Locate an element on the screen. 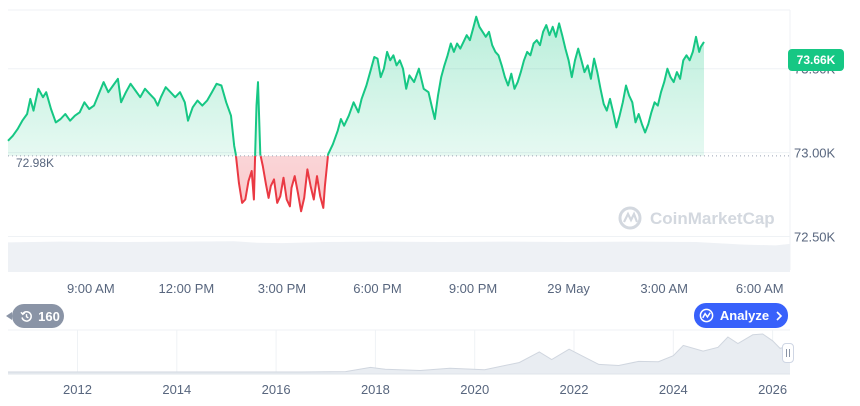 The image size is (860, 406). x-tick-label: 9:00 PM is located at coordinates (473, 288).